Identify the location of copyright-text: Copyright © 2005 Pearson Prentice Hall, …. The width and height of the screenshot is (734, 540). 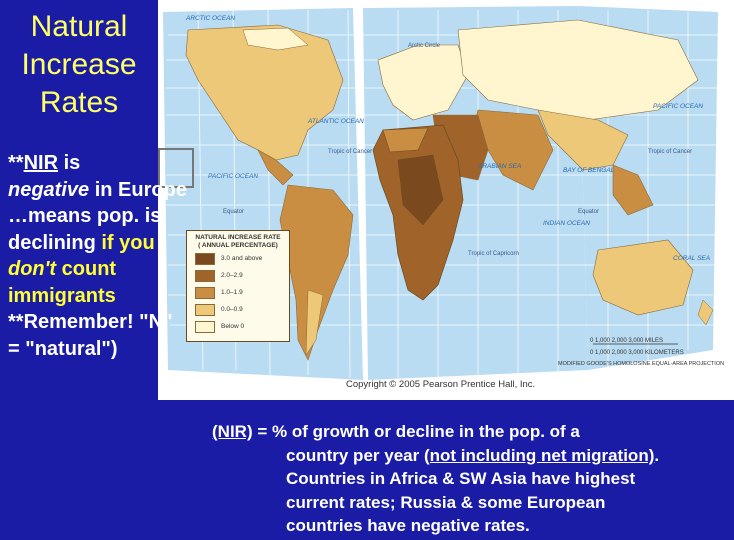
(441, 384).